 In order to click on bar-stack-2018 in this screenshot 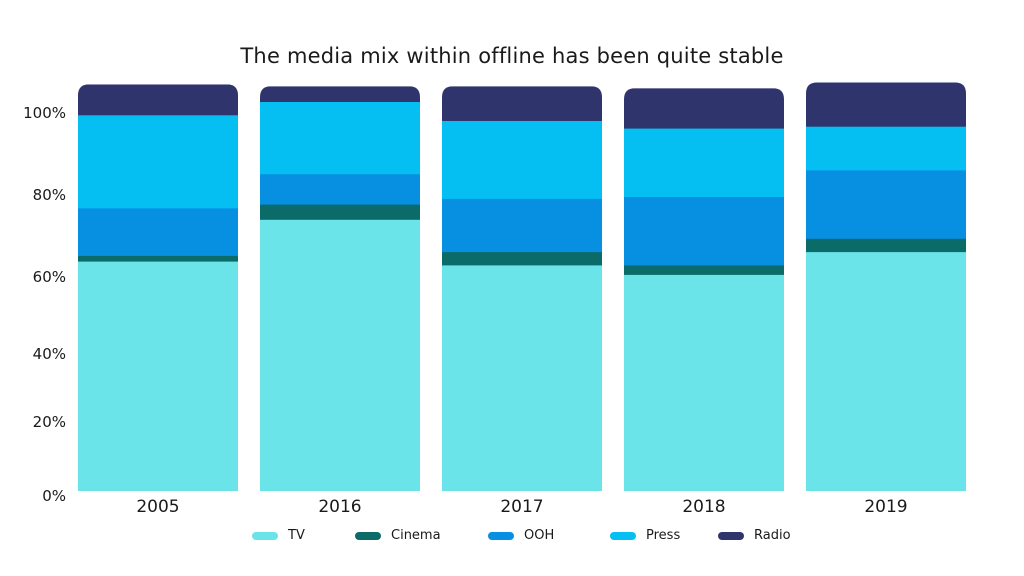, I will do `click(704, 289)`.